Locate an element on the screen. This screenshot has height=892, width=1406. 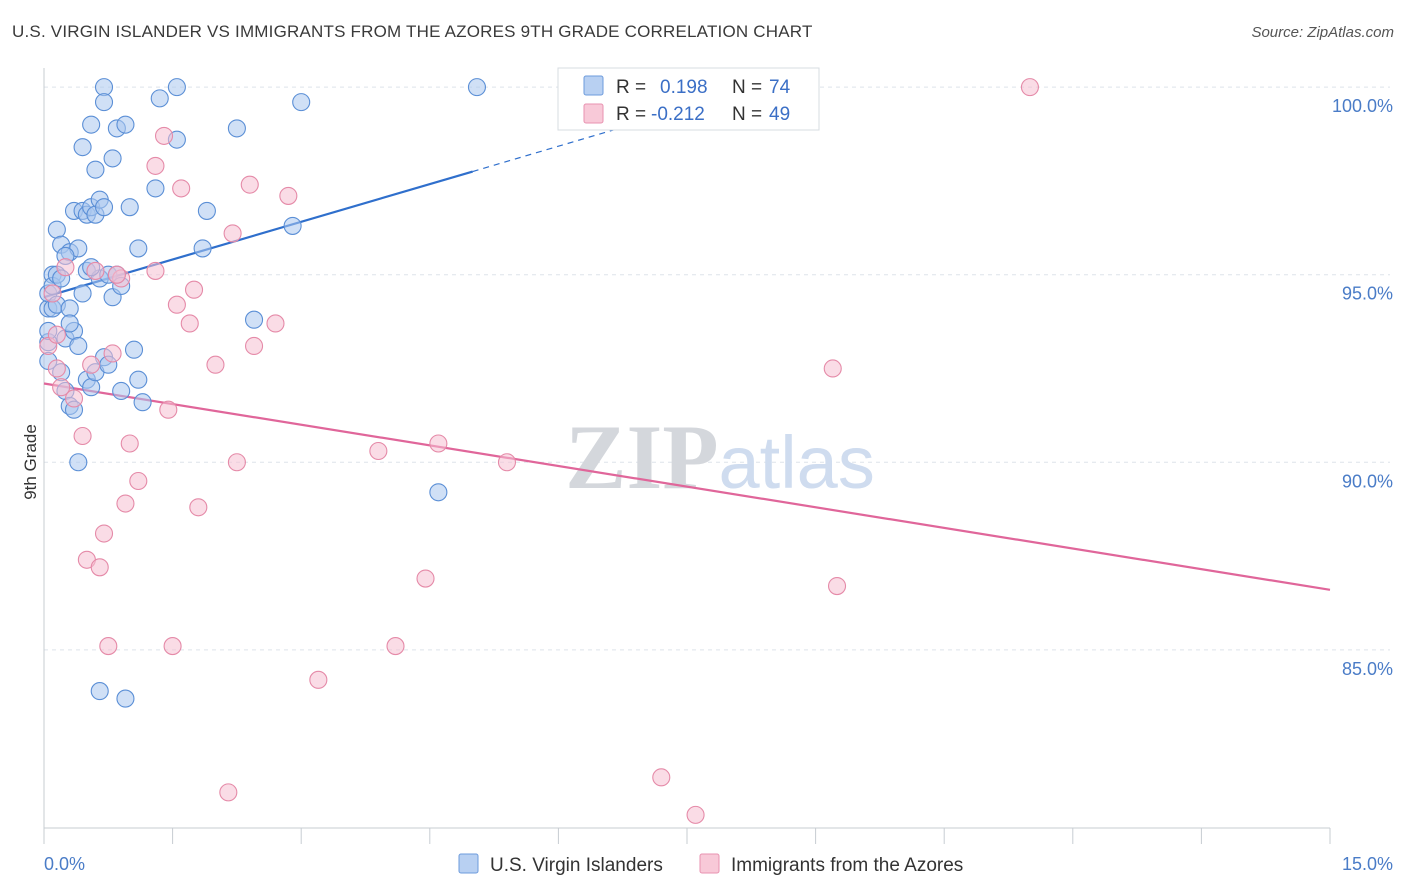
watermark-zip: ZIP is located at coordinates (641, 457).